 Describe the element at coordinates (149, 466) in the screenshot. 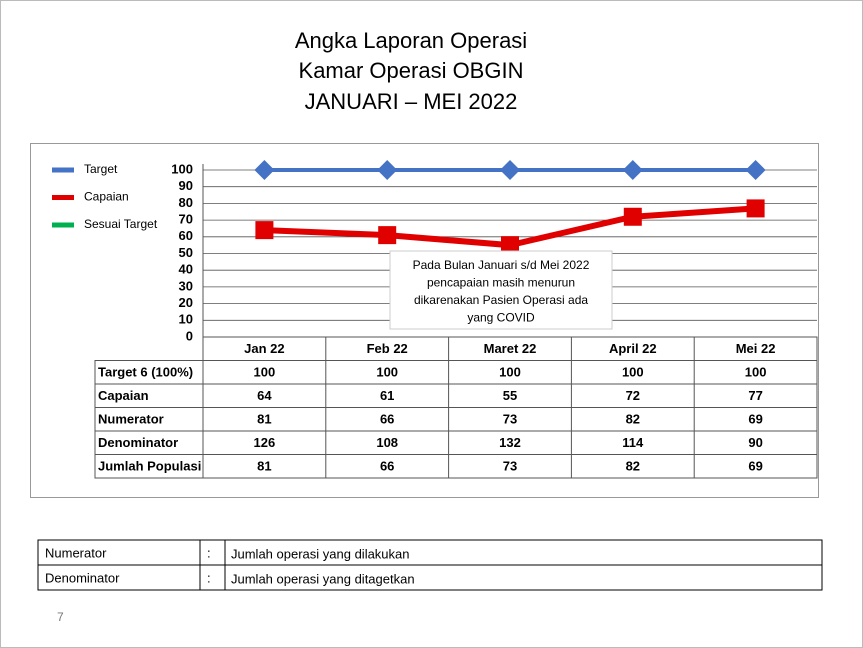

I see `table-row-label: Jumlah Populasi` at that location.